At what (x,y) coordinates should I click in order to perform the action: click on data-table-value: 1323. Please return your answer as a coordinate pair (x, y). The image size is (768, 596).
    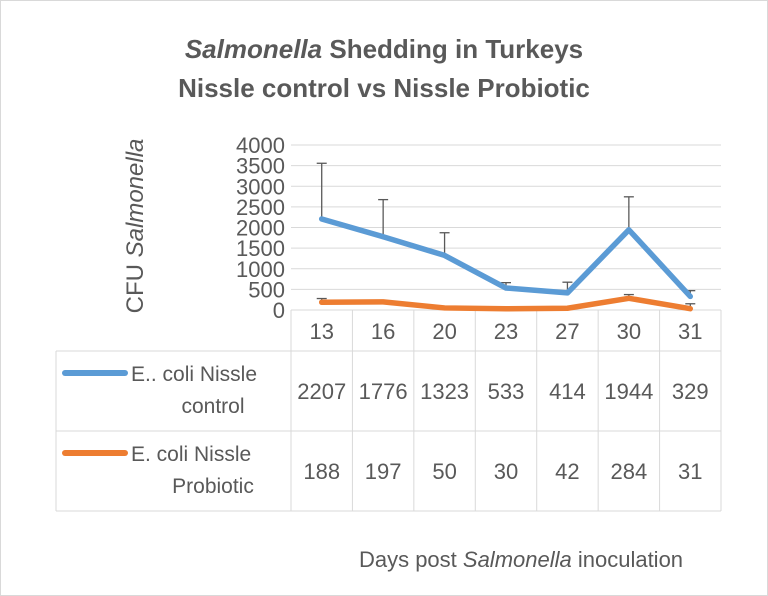
    Looking at the image, I should click on (444, 391).